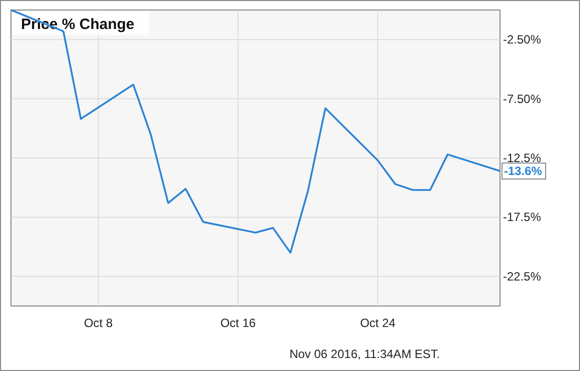  Describe the element at coordinates (523, 171) in the screenshot. I see `data-label: -13.6%` at that location.